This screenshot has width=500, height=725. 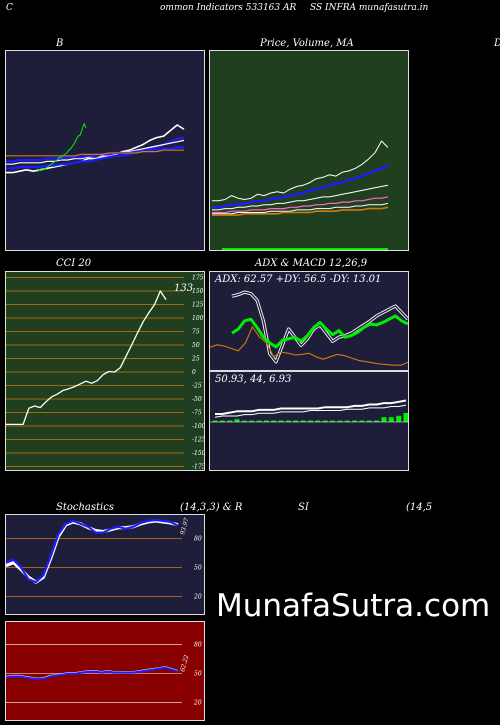 I want to click on stochastics-panel: 80 50 20 93.97, so click(x=105, y=564).